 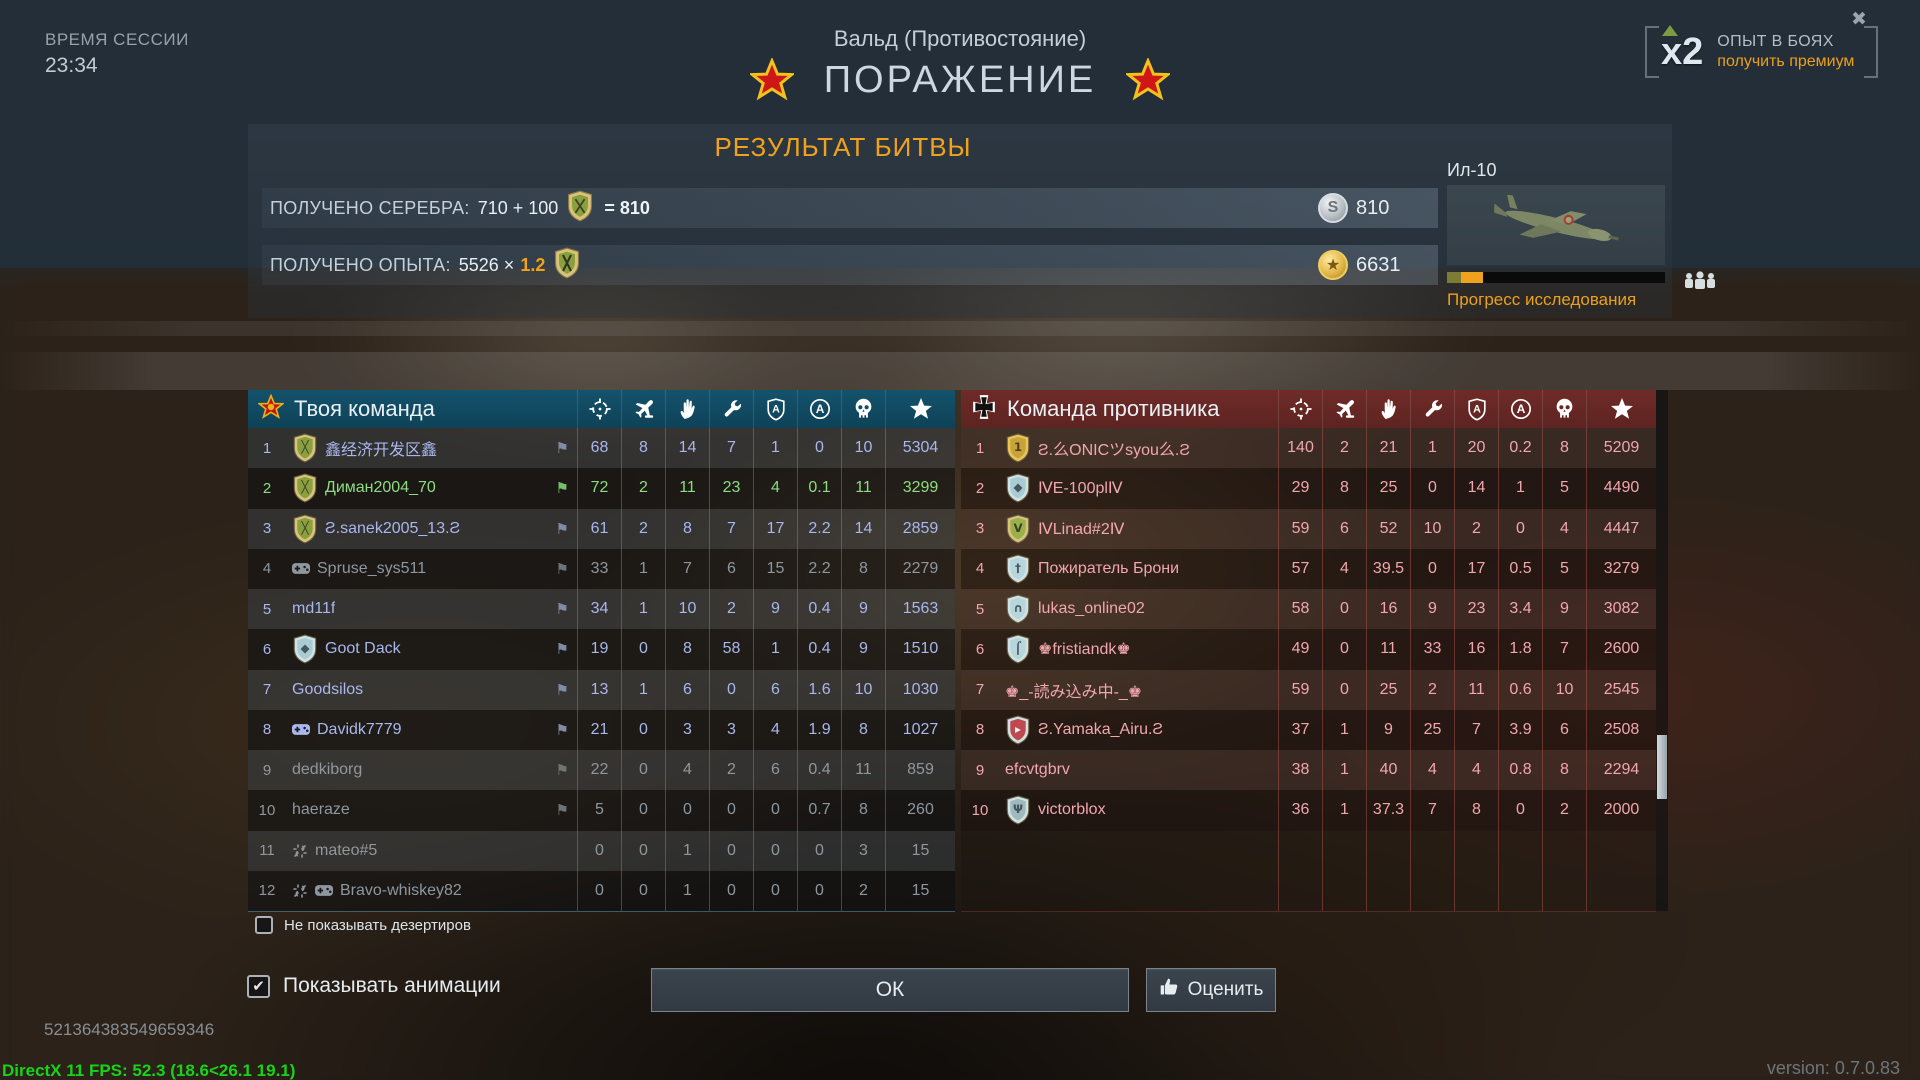 What do you see at coordinates (890, 990) in the screenshot?
I see `ok-button: ОК` at bounding box center [890, 990].